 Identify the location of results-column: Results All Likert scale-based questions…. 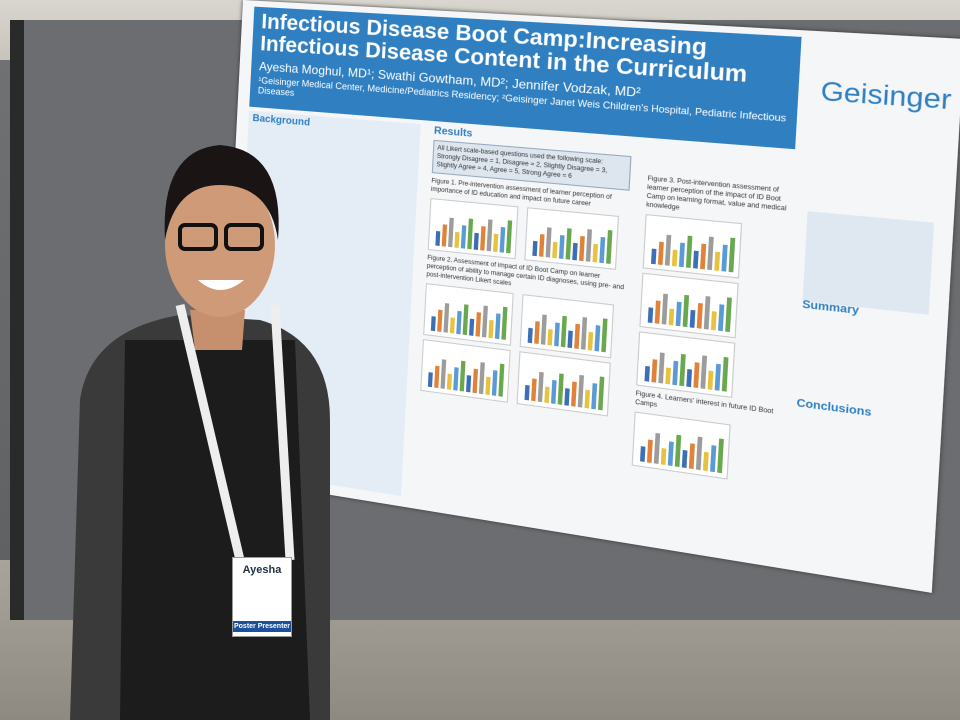
(526, 273).